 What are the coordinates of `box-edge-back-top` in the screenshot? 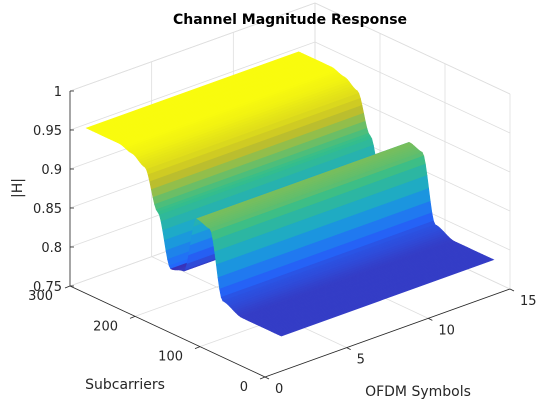 It's located at (192, 47).